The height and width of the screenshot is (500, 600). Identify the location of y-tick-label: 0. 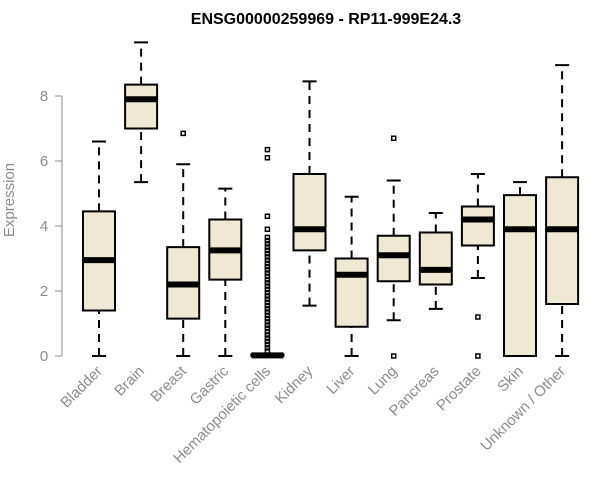
(44, 356).